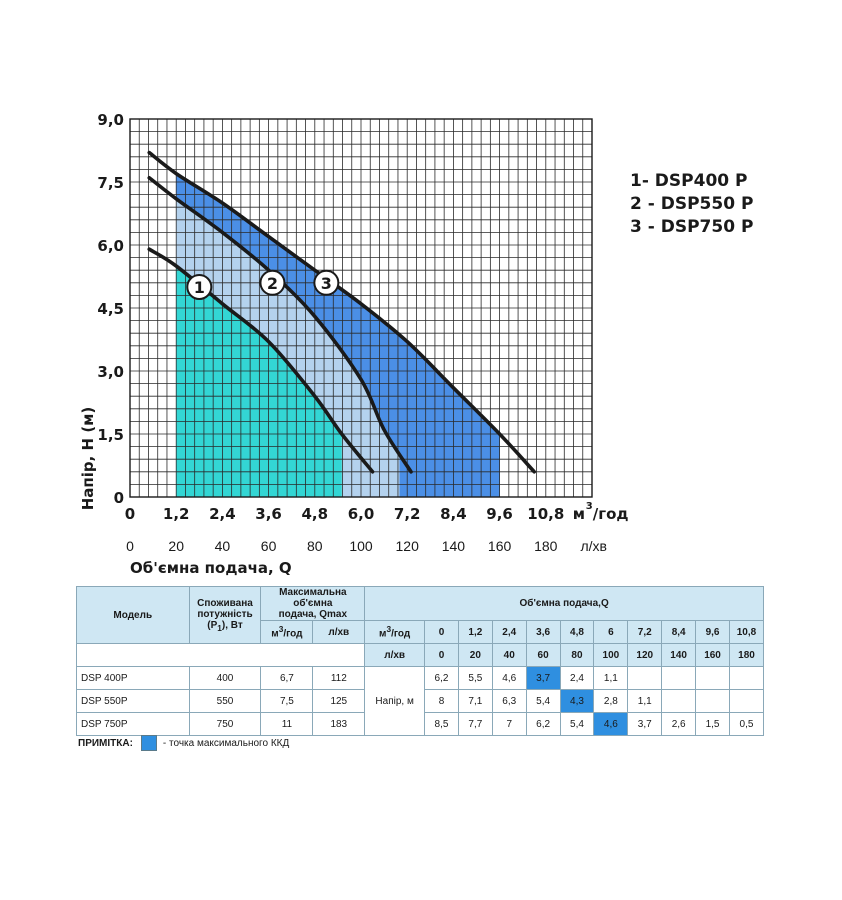 This screenshot has height=900, width=842. What do you see at coordinates (222, 514) in the screenshot?
I see `x-tick-label: 2,4` at bounding box center [222, 514].